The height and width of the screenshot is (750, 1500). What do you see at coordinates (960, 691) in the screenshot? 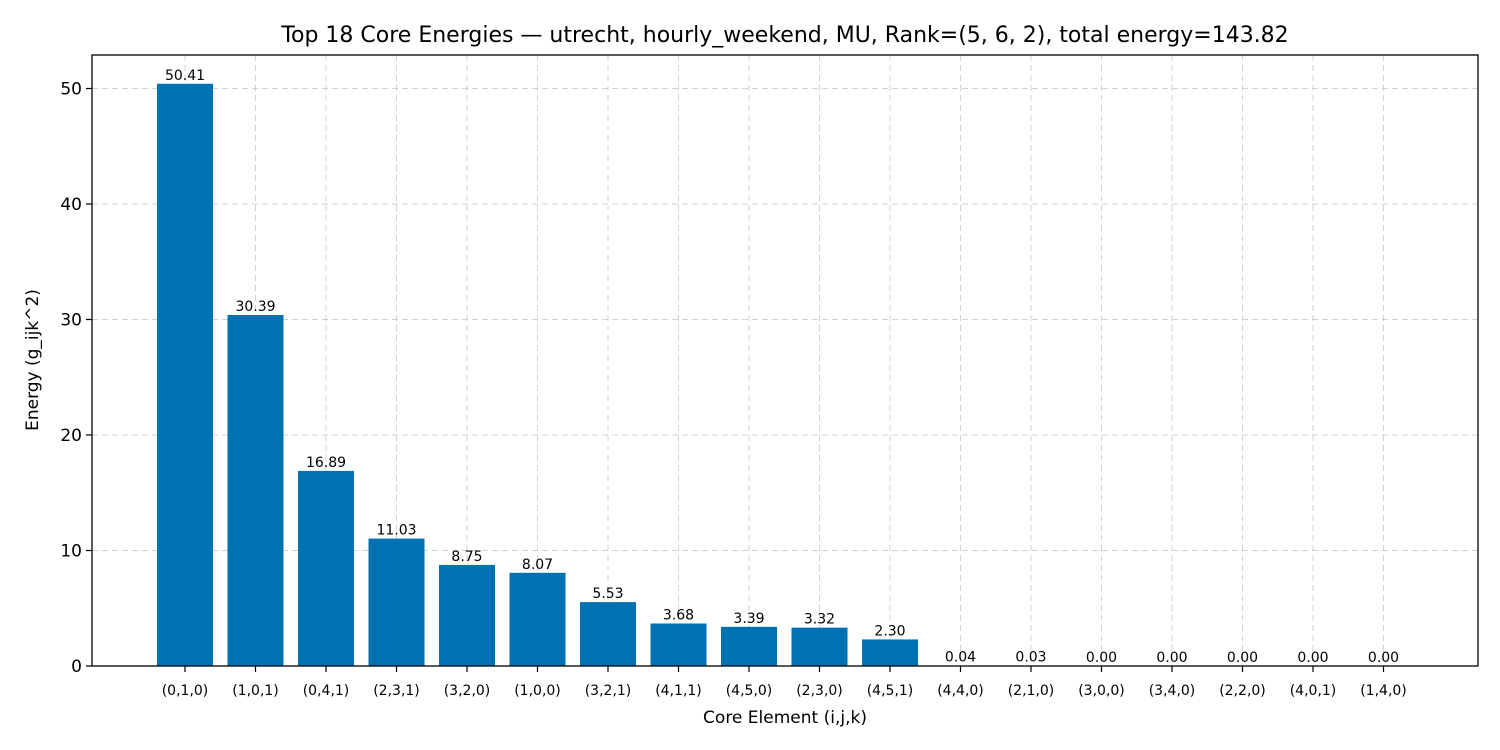
I see `x-tick-label: (4,4,0)` at bounding box center [960, 691].